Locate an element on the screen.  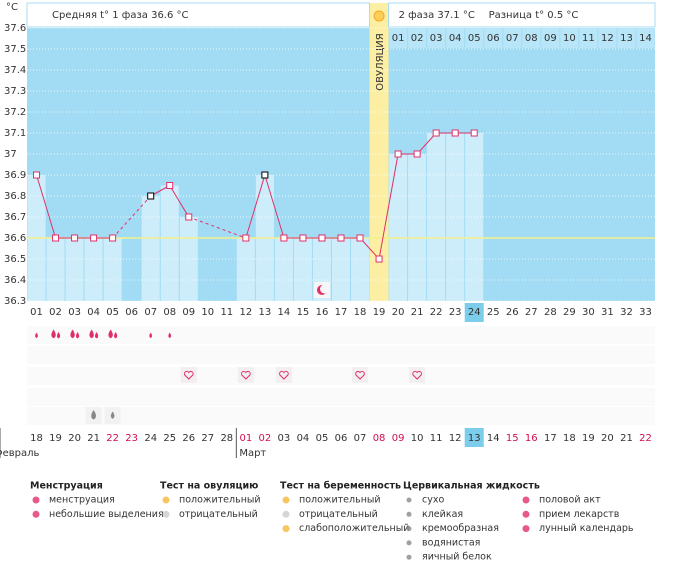
phase2-day: 10 is located at coordinates (569, 38).